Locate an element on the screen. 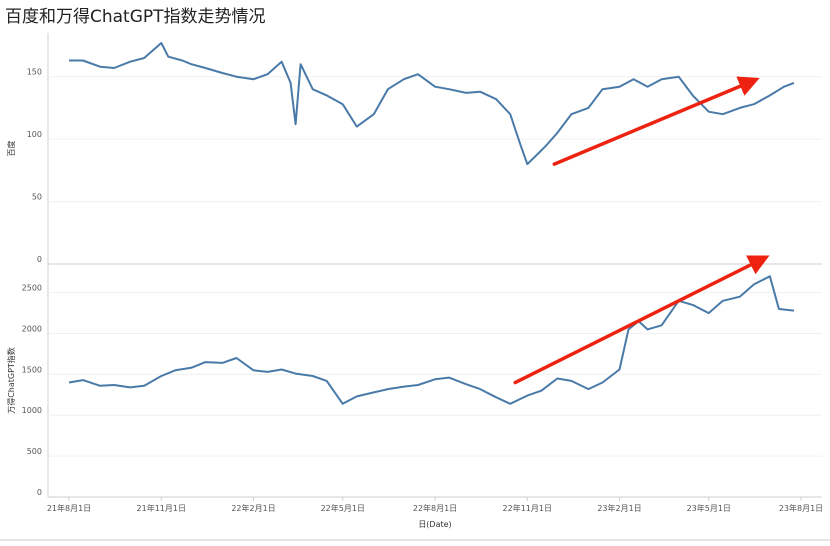 This screenshot has width=830, height=546. y-tick-label: 2500 is located at coordinates (32, 288).